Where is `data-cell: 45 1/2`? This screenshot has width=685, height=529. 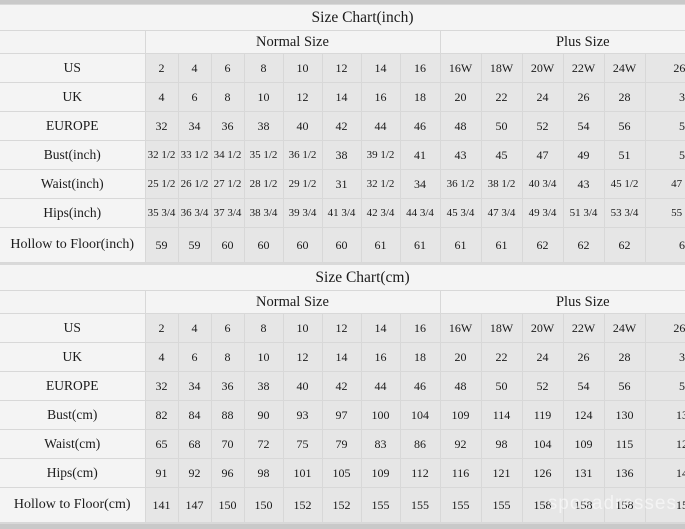 data-cell: 45 1/2 is located at coordinates (624, 184).